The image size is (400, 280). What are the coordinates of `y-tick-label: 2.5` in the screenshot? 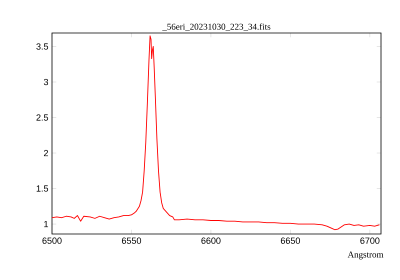 It's located at (42, 117).